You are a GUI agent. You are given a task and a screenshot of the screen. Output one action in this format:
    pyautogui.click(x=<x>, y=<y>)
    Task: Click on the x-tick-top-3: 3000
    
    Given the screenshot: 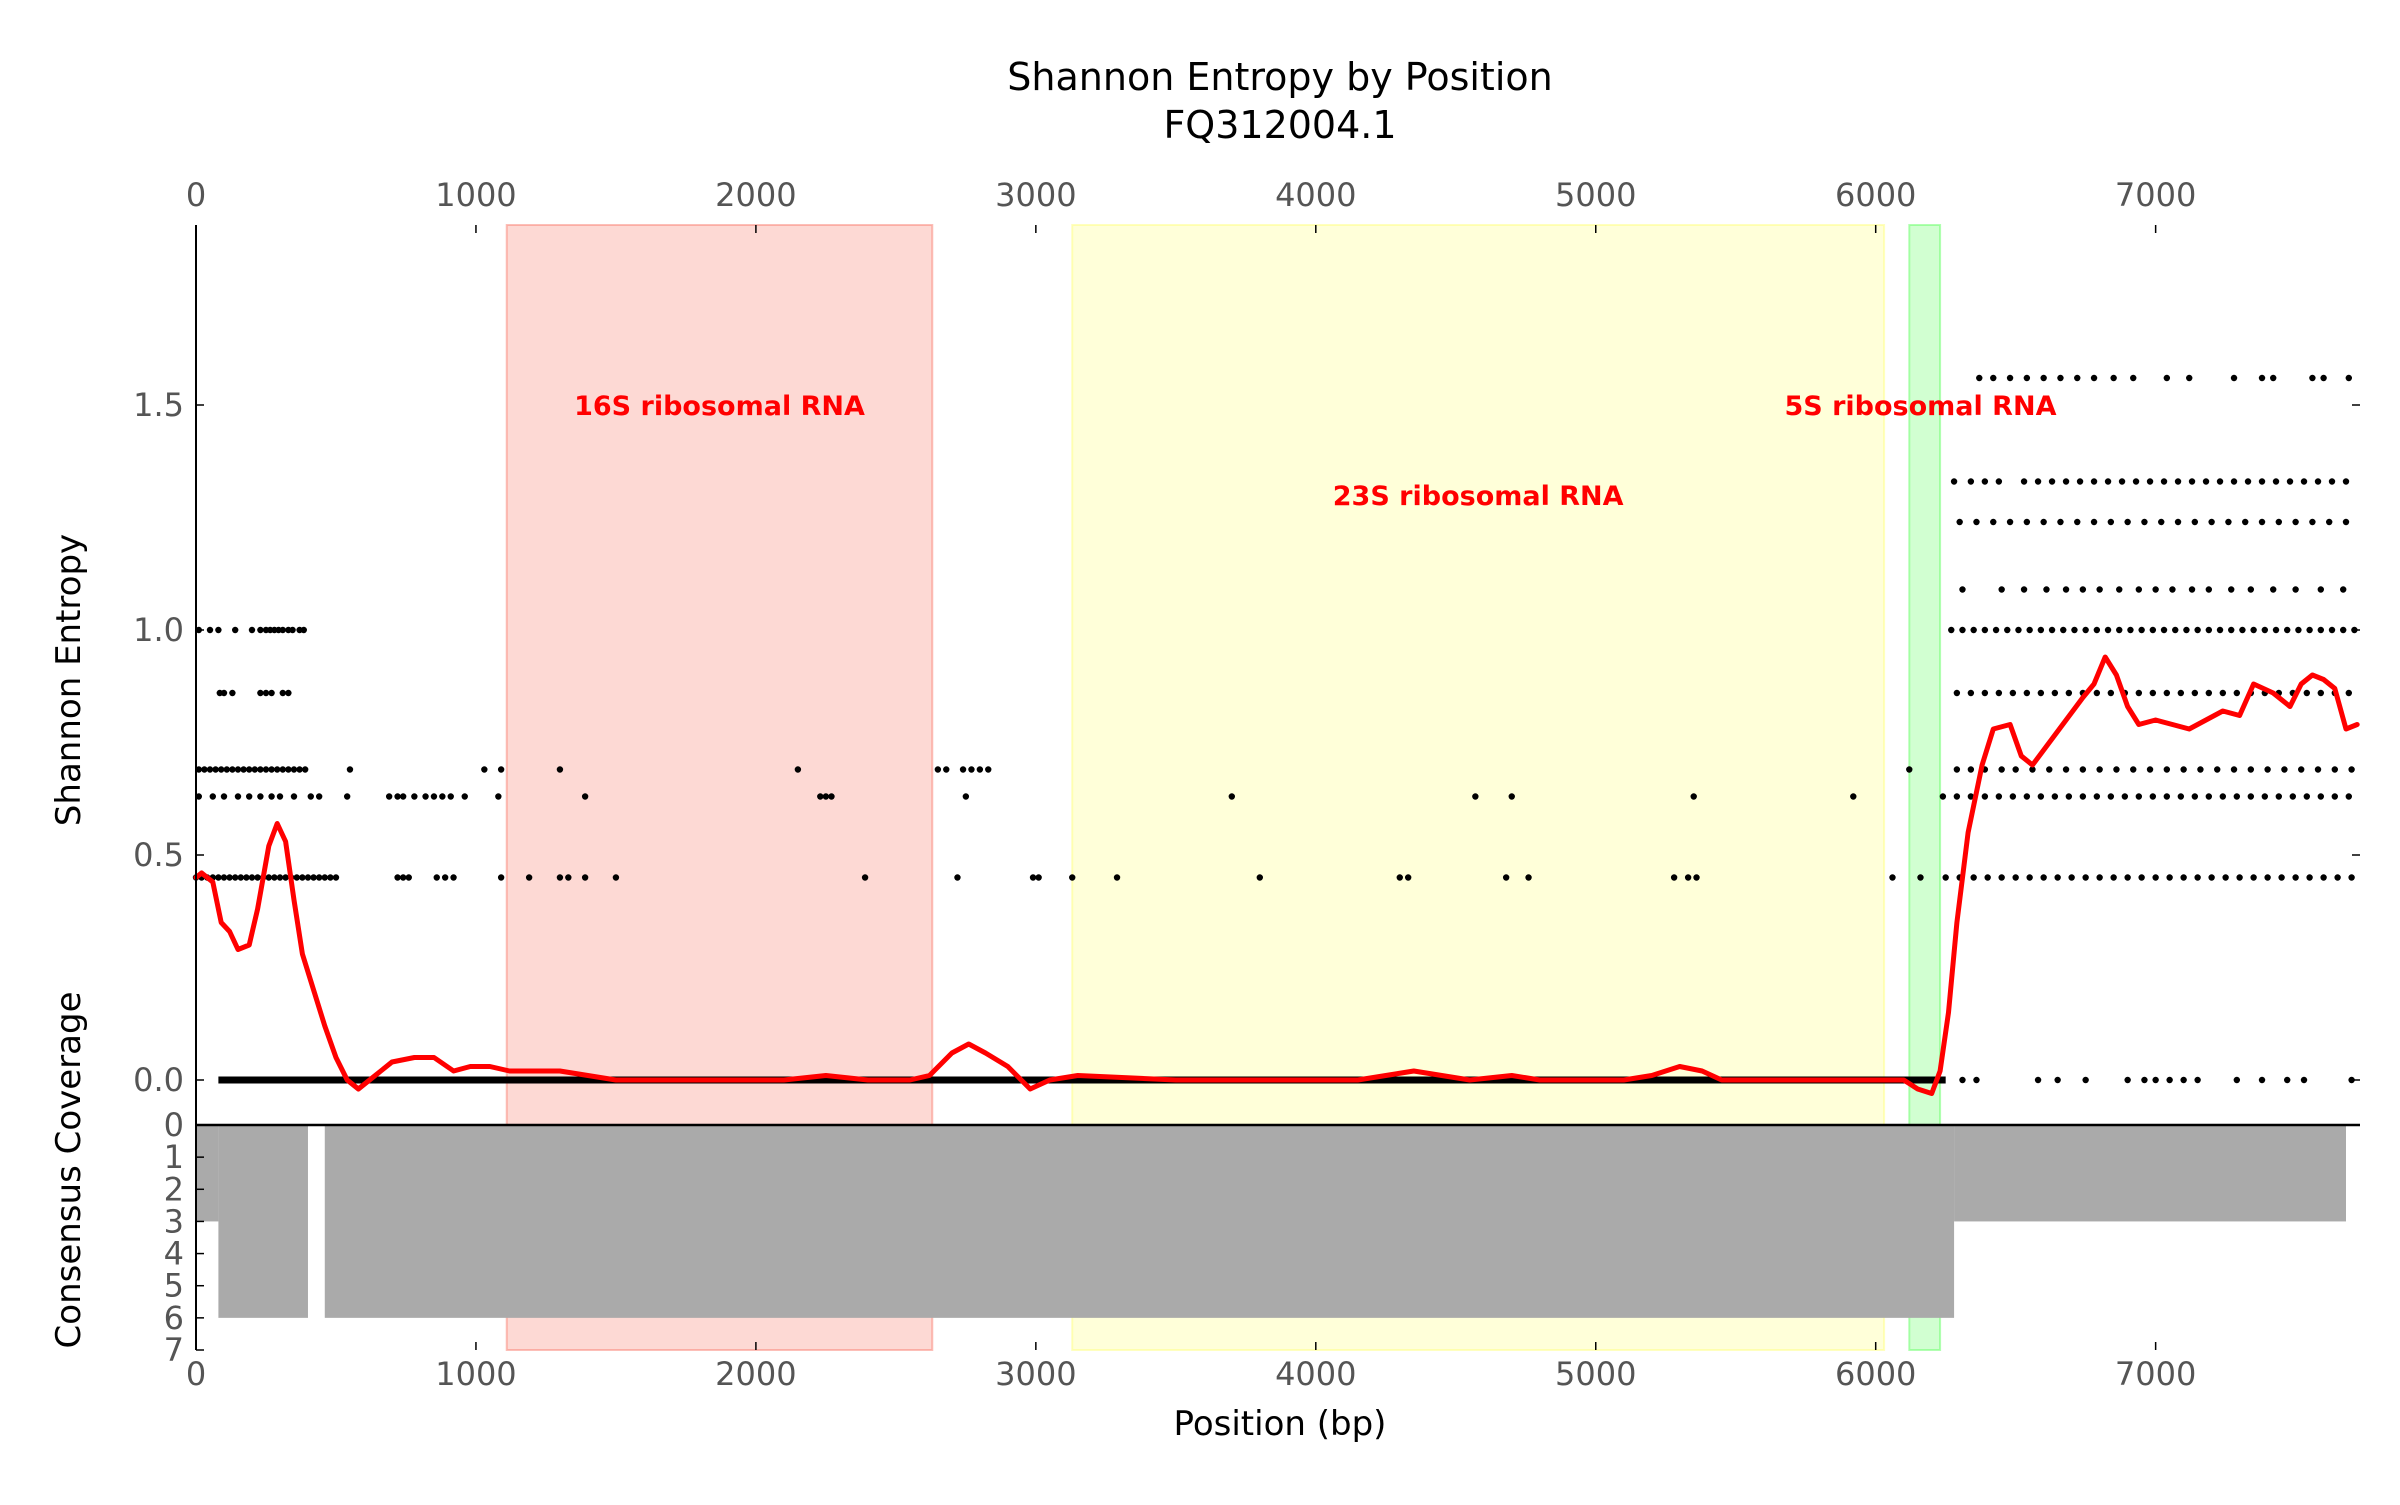 What is the action you would take?
    pyautogui.click(x=1035, y=195)
    